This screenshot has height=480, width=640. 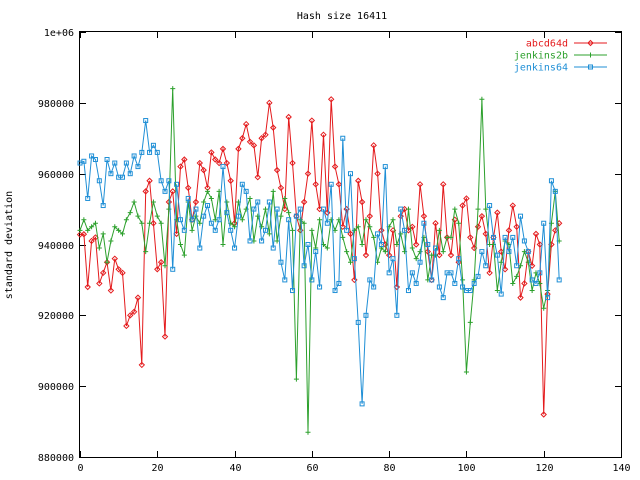 I want to click on legend-label: abcd64d, so click(x=547, y=44).